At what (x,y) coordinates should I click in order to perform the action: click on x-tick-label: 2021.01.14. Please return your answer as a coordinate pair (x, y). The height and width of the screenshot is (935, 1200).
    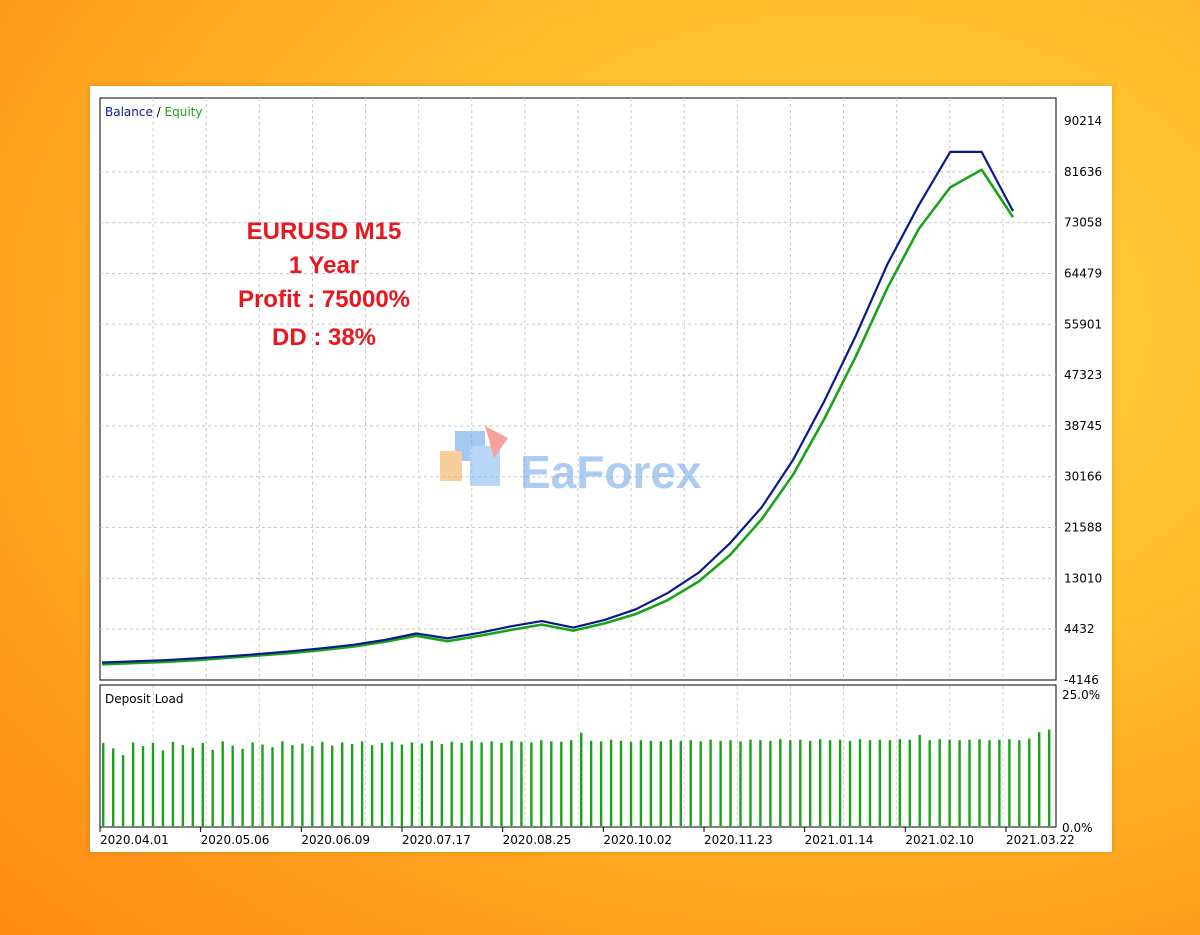
    Looking at the image, I should click on (839, 840).